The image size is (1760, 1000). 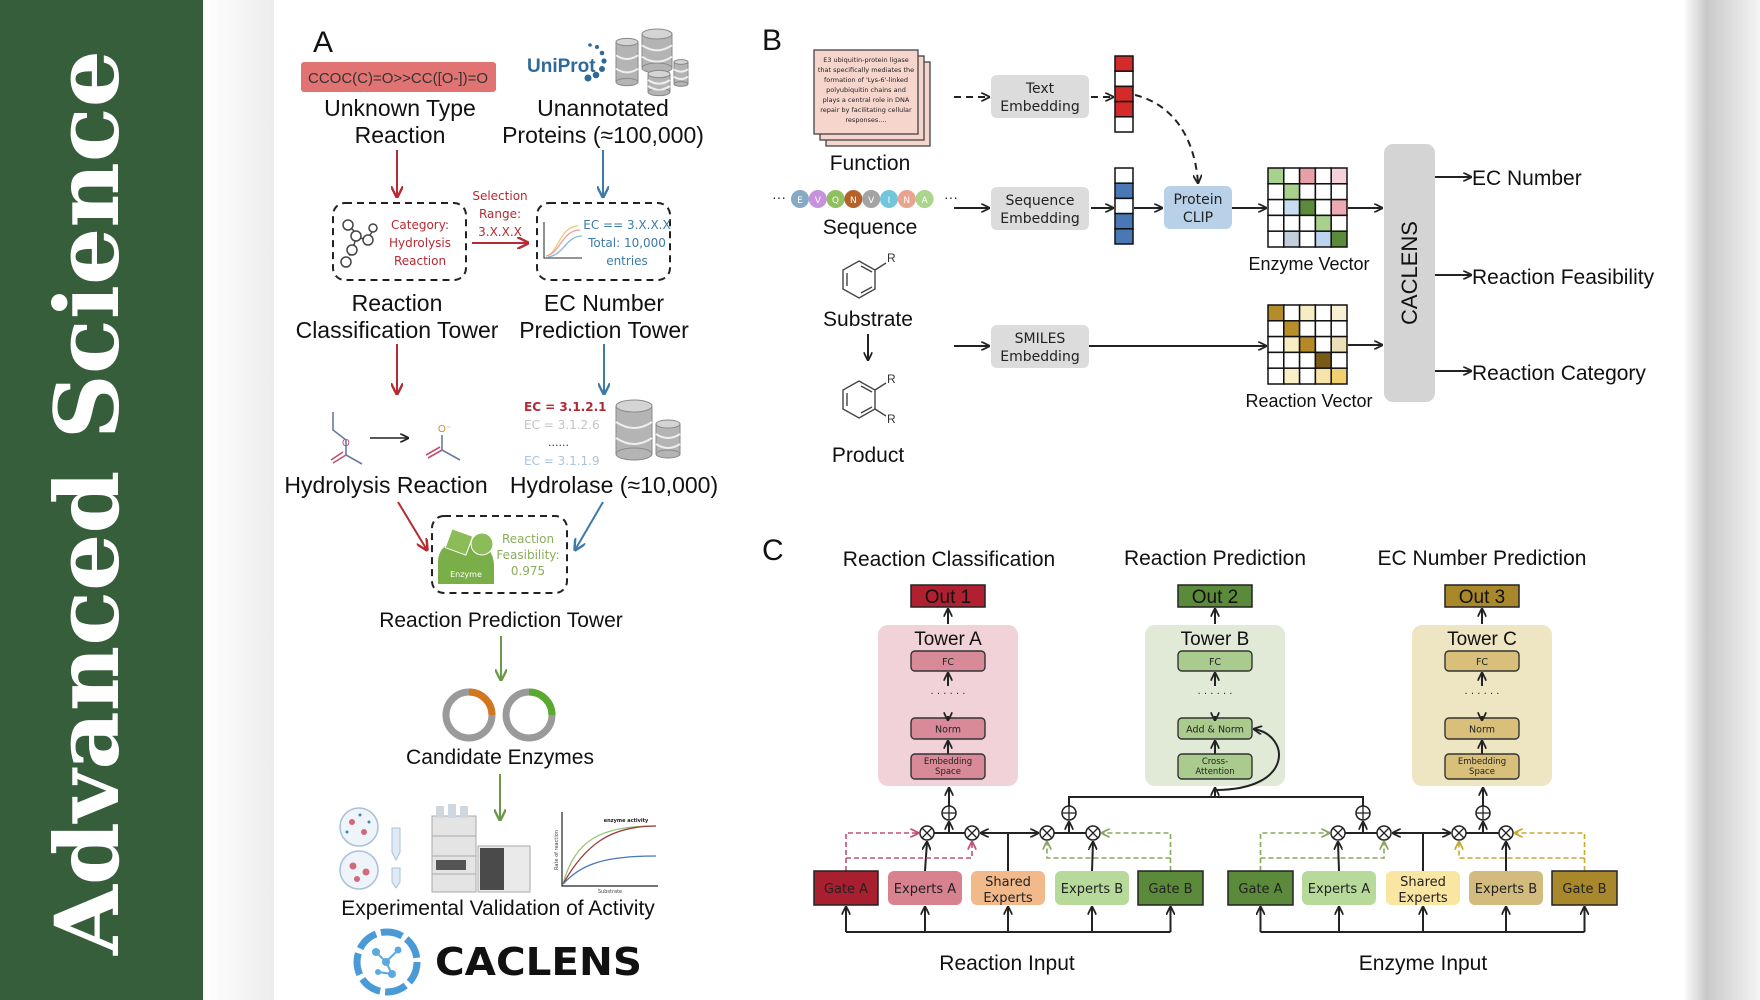 I want to click on layer-label: Embedding, so click(x=1482, y=762).